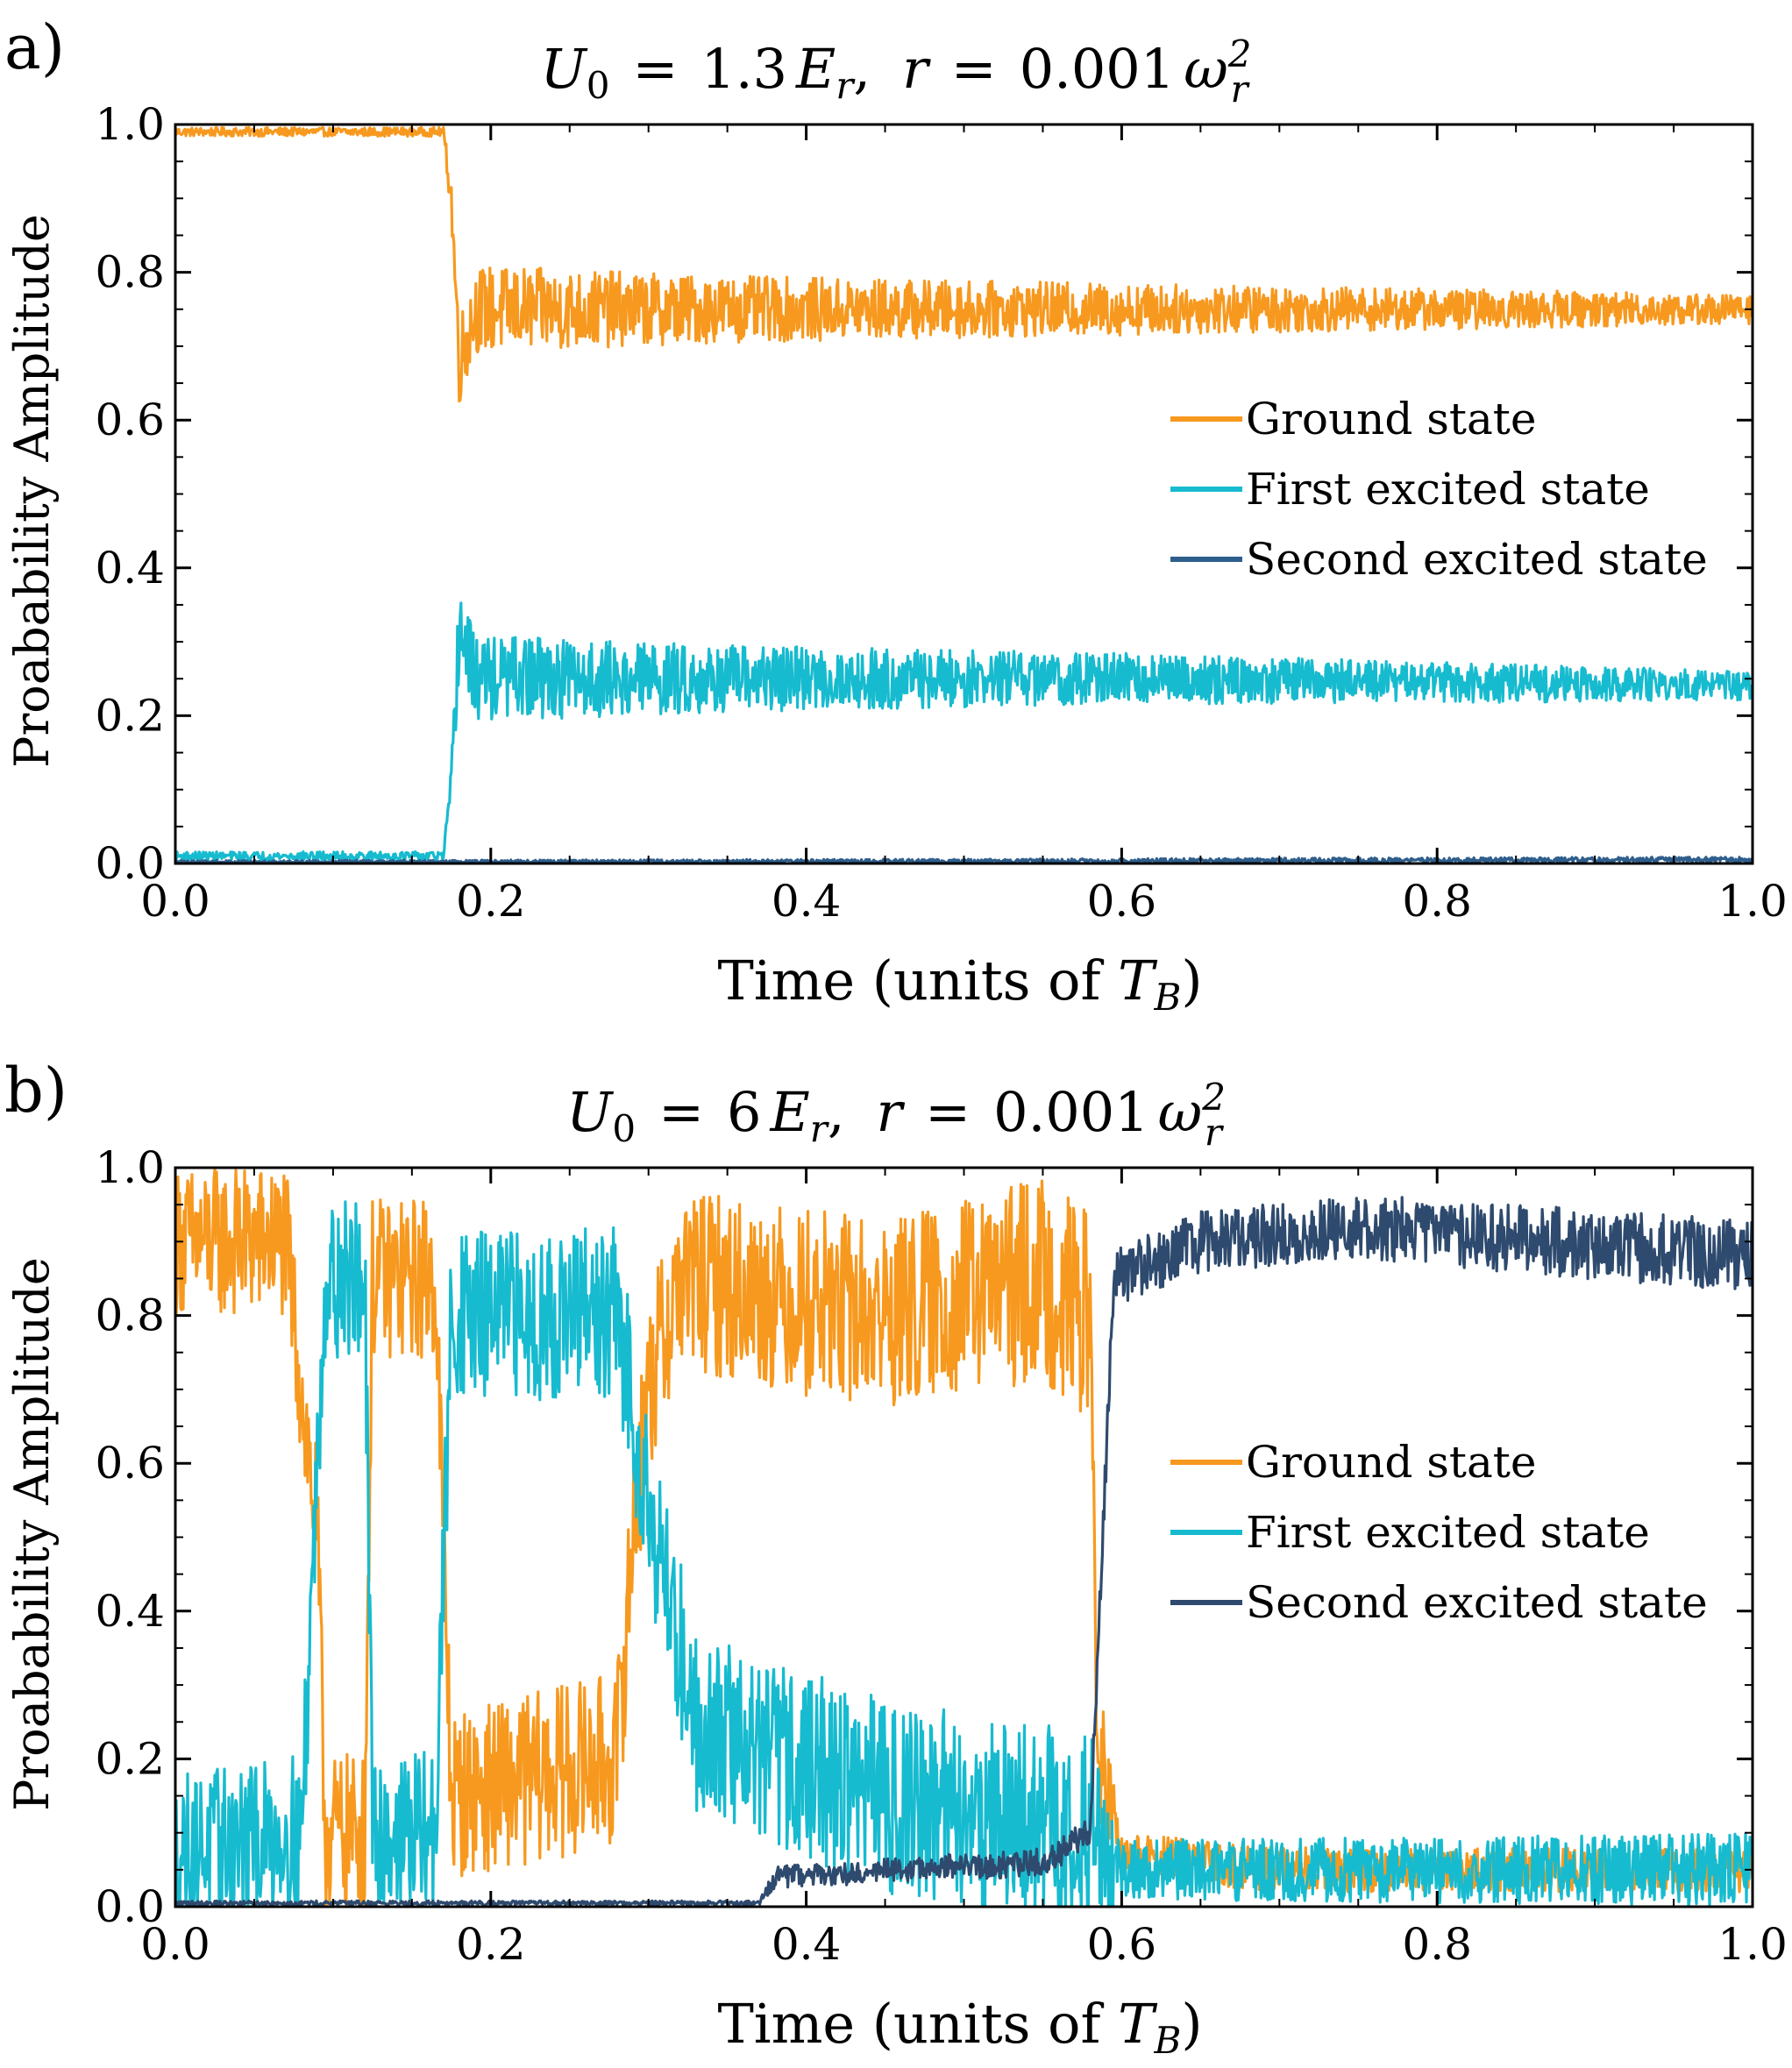 The image size is (1792, 2068). I want to click on panel-label-a: a), so click(34, 47).